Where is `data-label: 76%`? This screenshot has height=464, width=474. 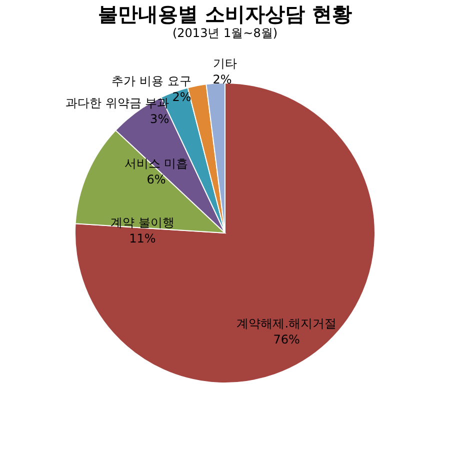 data-label: 76% is located at coordinates (286, 339).